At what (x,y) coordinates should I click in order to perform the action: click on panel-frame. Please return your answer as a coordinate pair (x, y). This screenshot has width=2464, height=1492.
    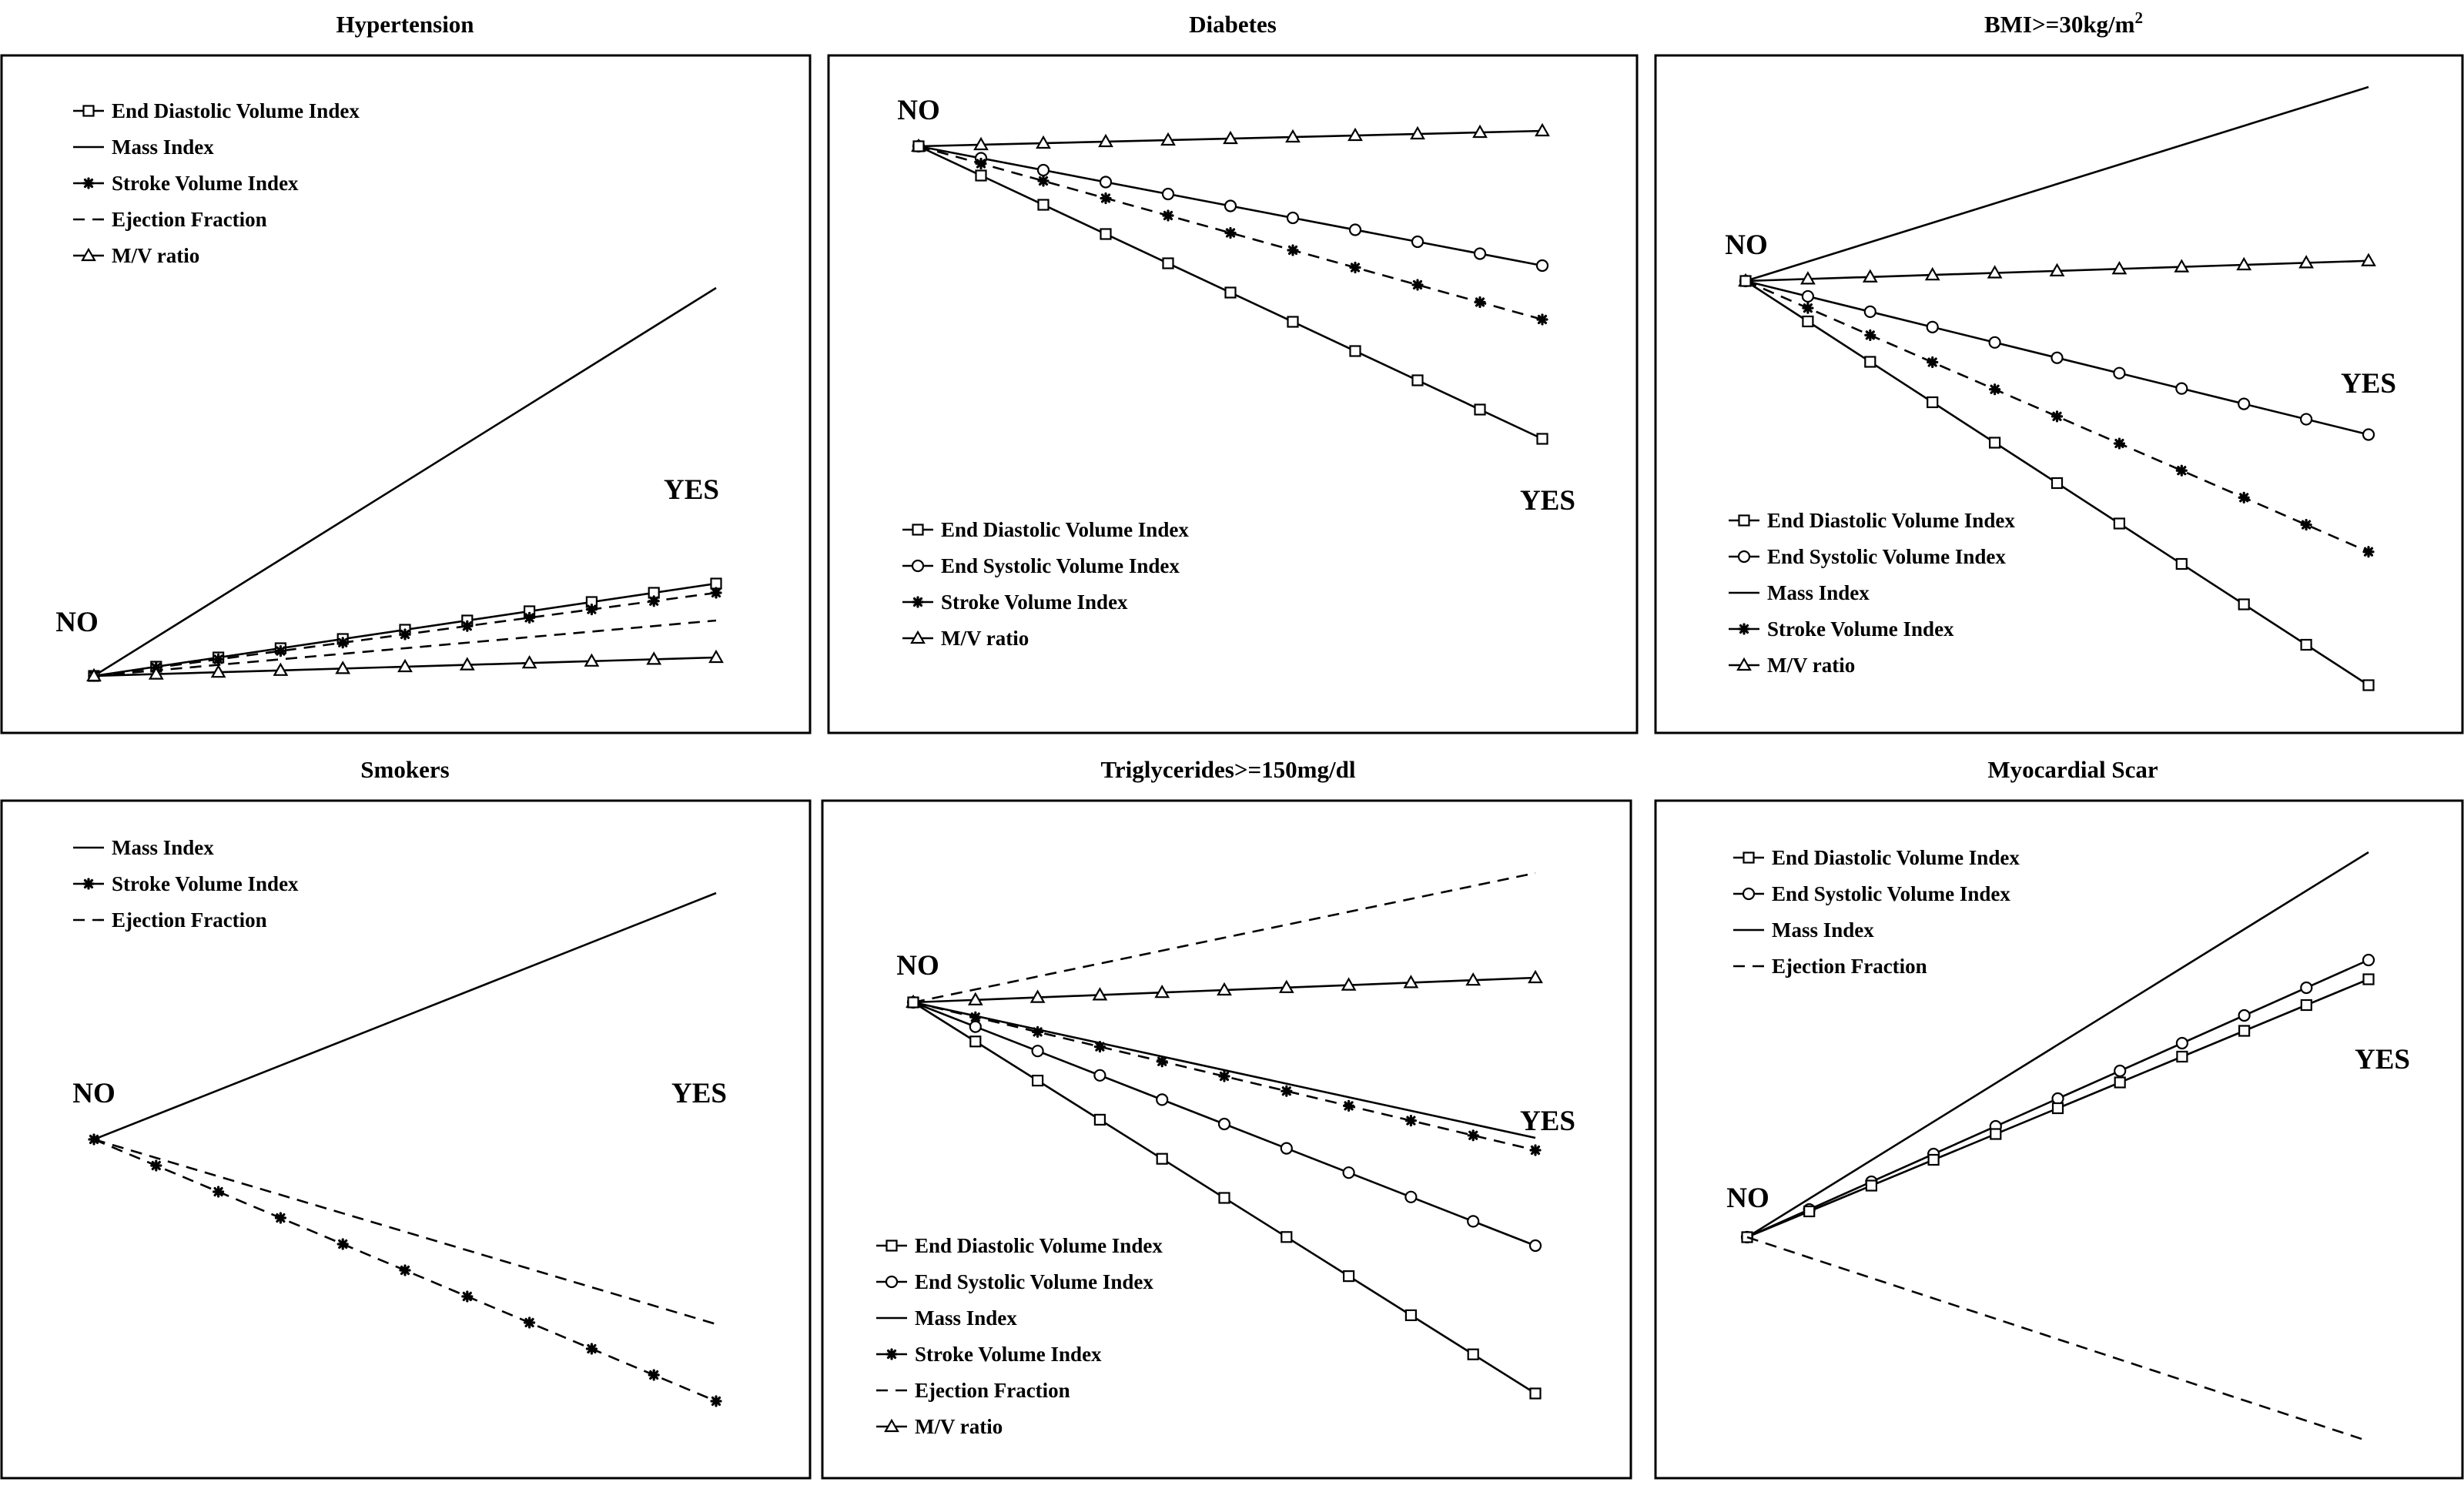
    Looking at the image, I should click on (2059, 394).